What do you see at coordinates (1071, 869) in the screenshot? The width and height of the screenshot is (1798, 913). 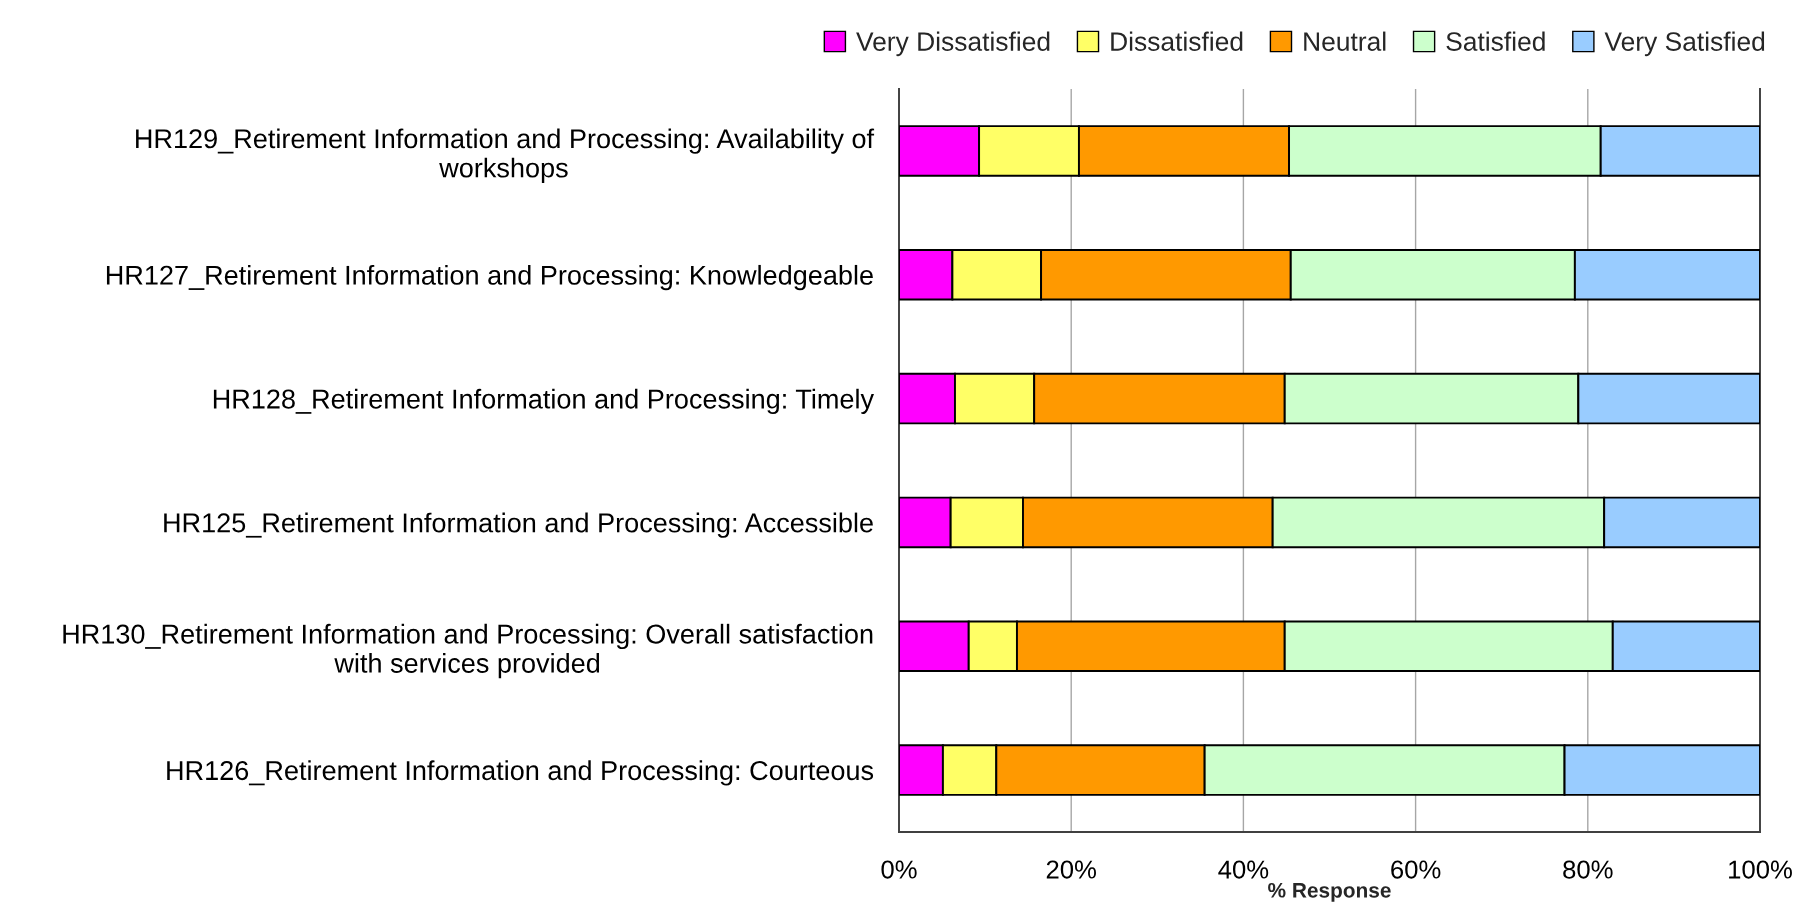 I see `x-tick-label: 20%` at bounding box center [1071, 869].